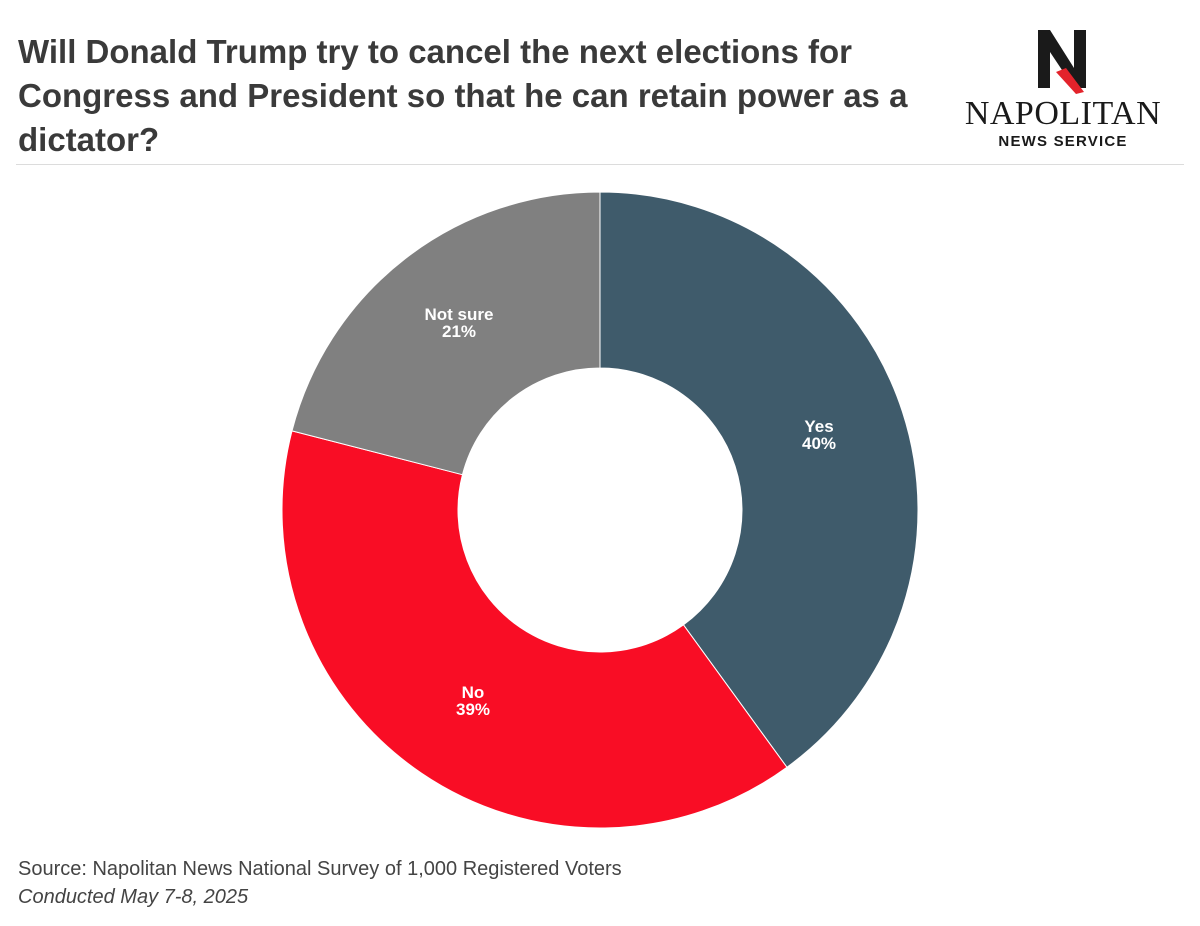 This screenshot has width=1200, height=926. I want to click on slice-value-yes: 40%, so click(819, 443).